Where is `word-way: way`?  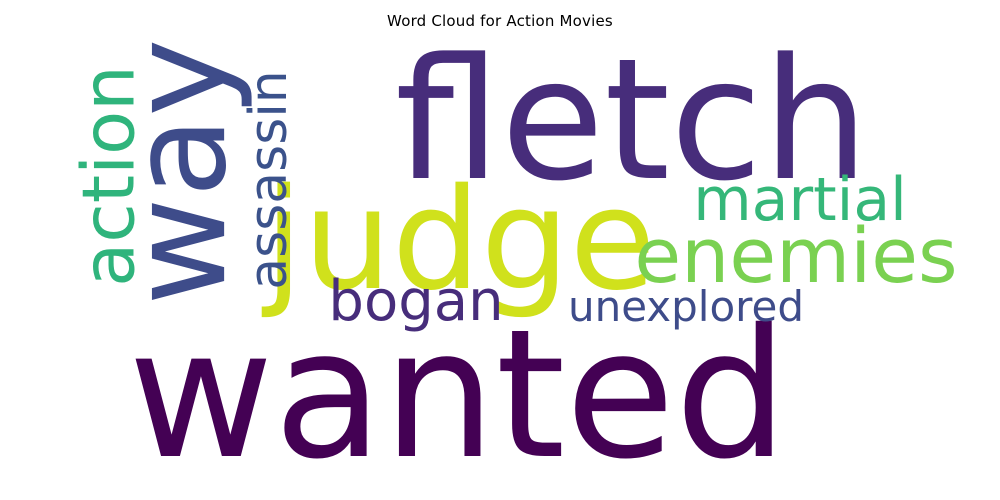 word-way: way is located at coordinates (179, 172).